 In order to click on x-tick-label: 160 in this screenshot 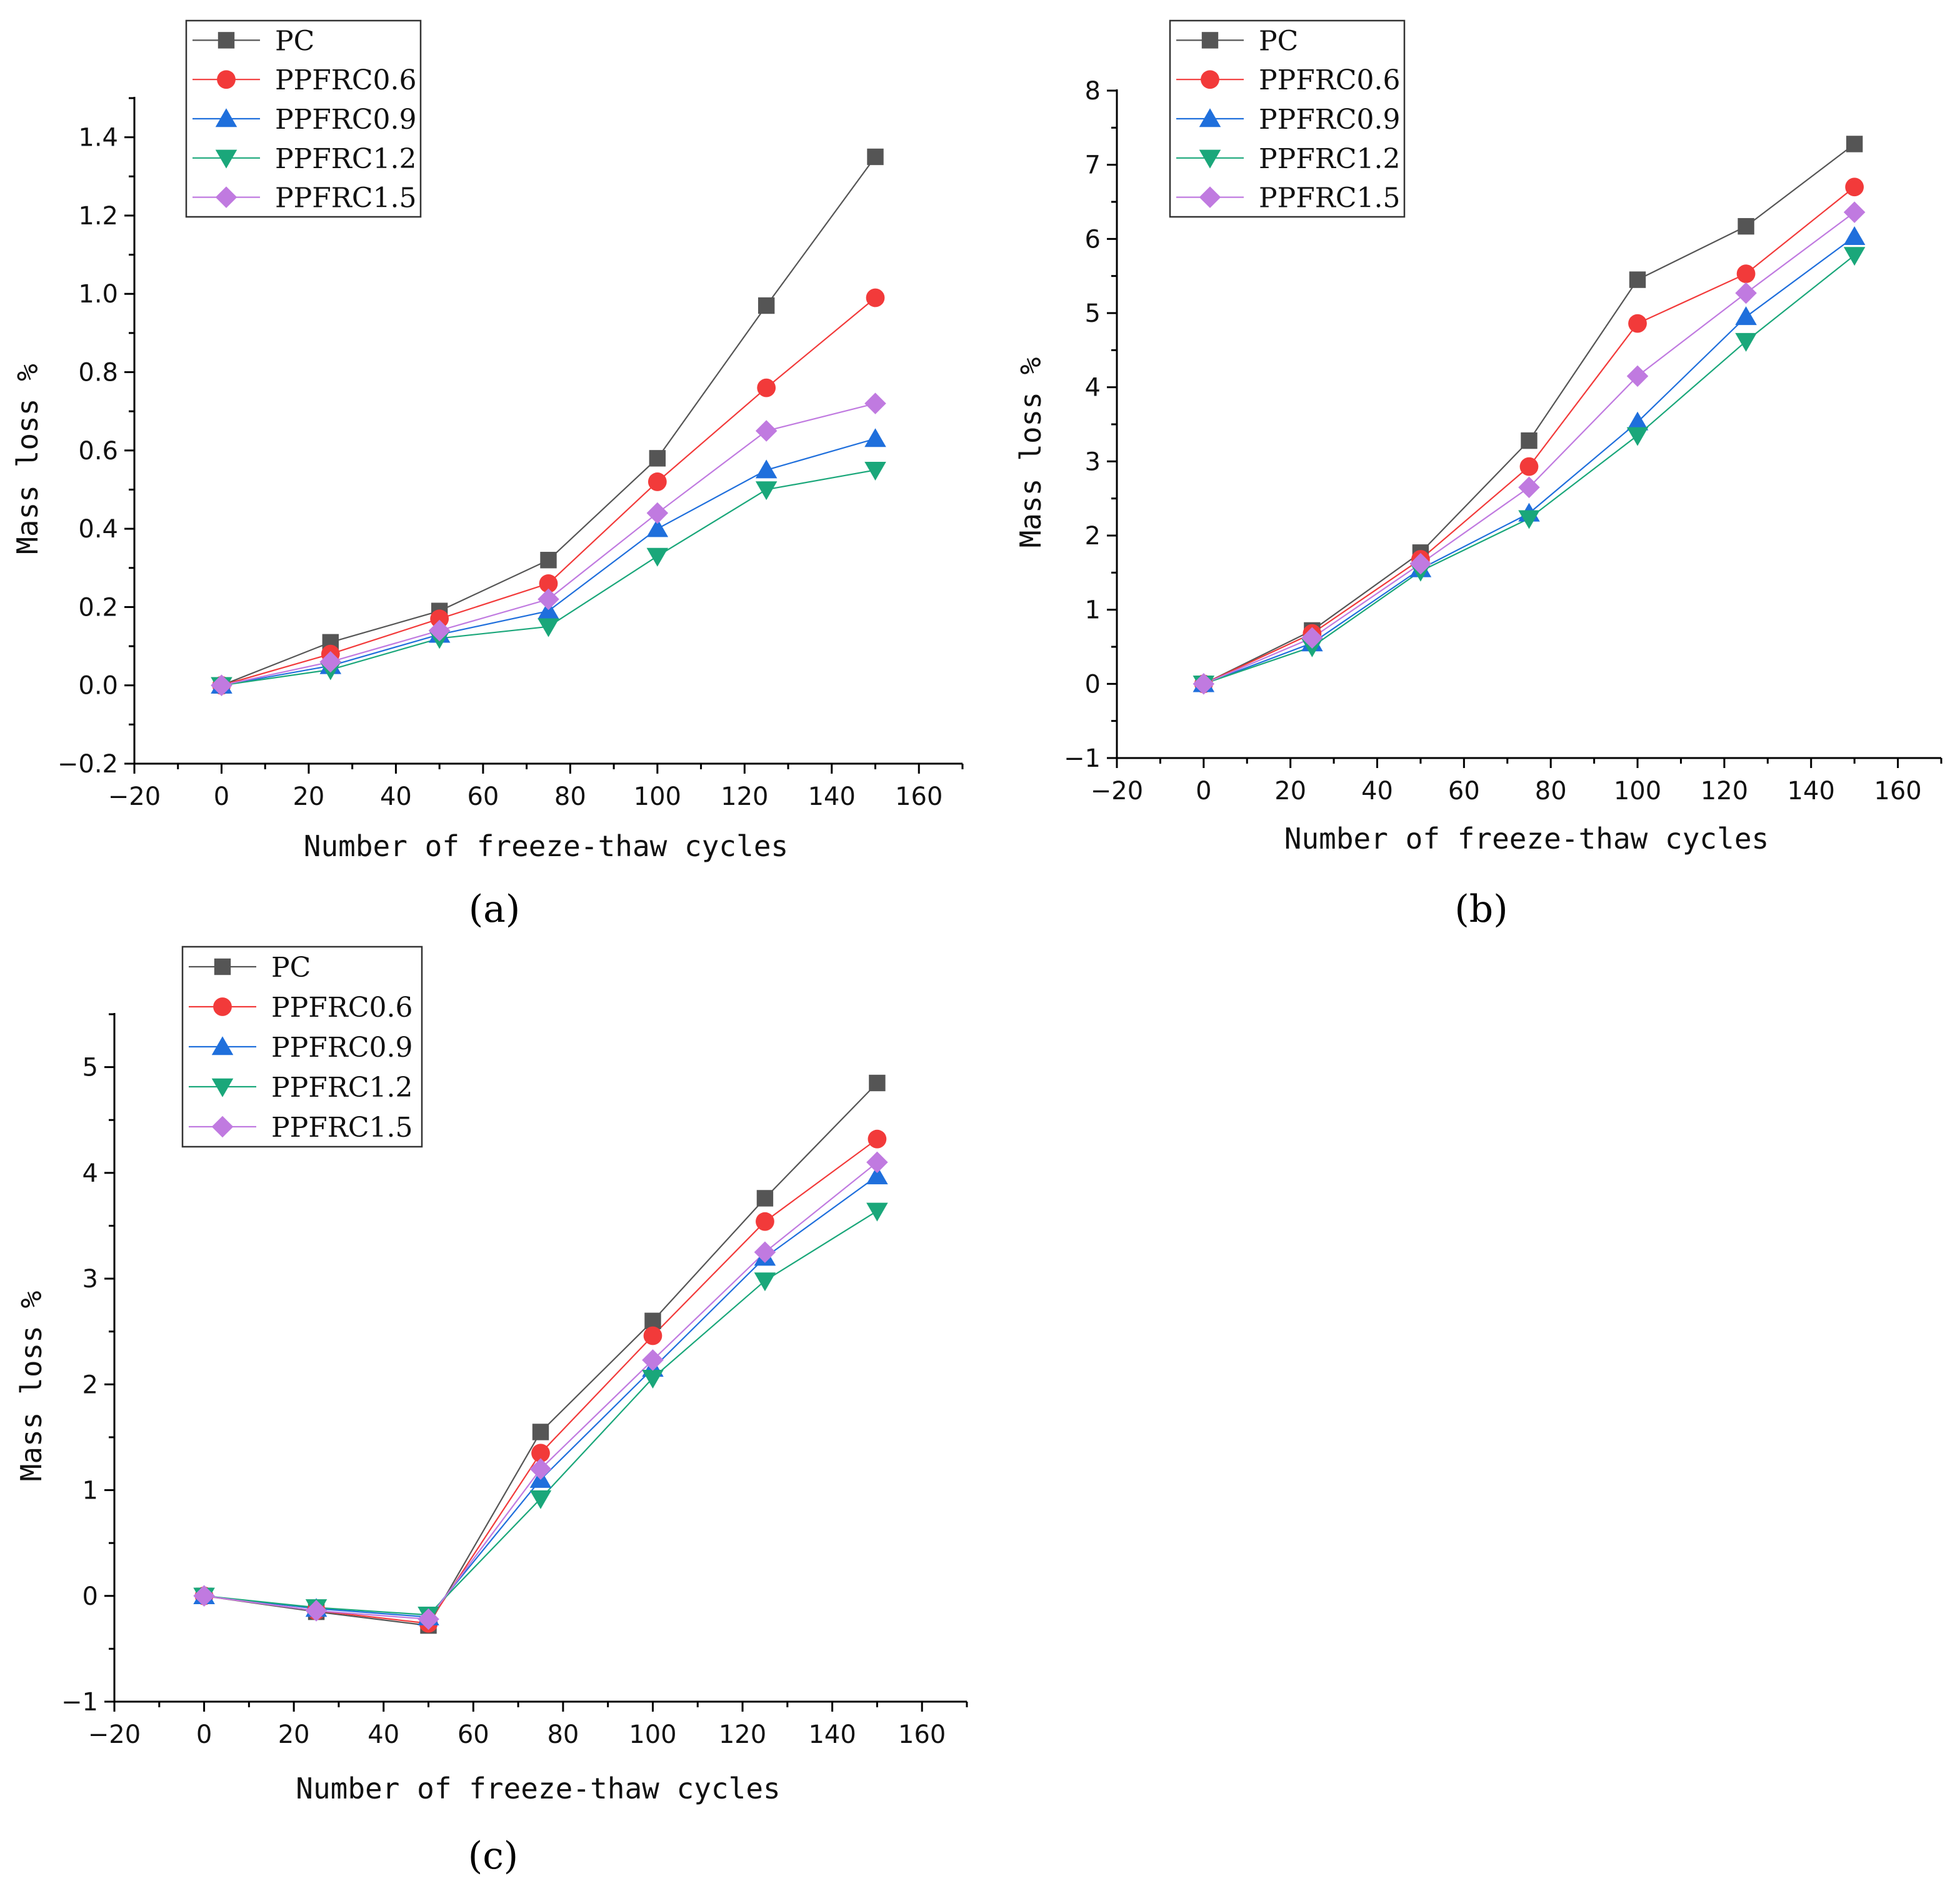, I will do `click(922, 1734)`.